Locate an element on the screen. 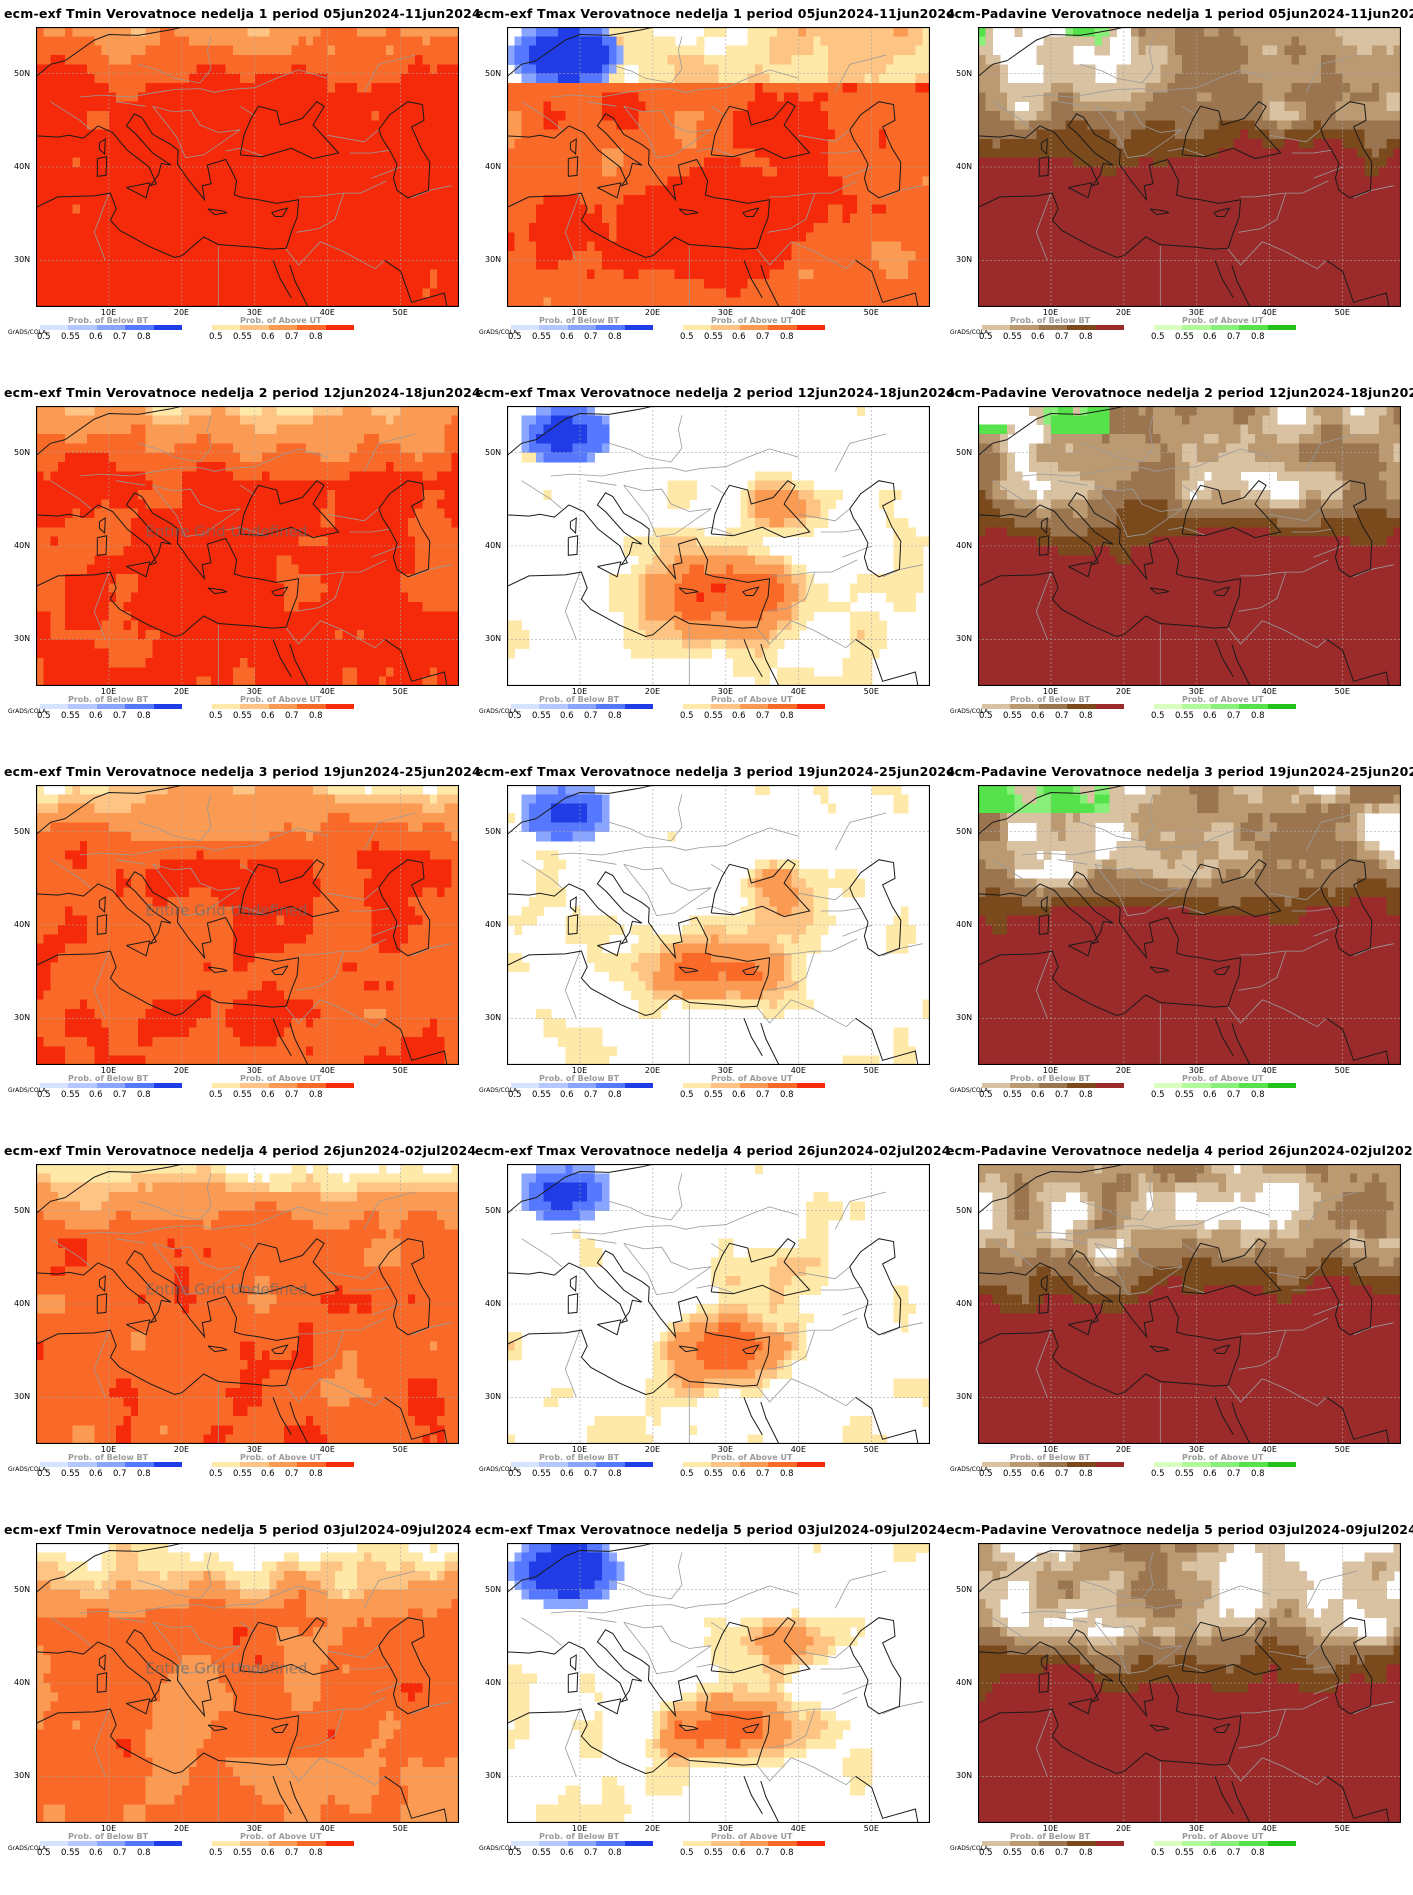 The height and width of the screenshot is (1895, 1413). probability-map: Entire Grid Undefined is located at coordinates (247, 1304).